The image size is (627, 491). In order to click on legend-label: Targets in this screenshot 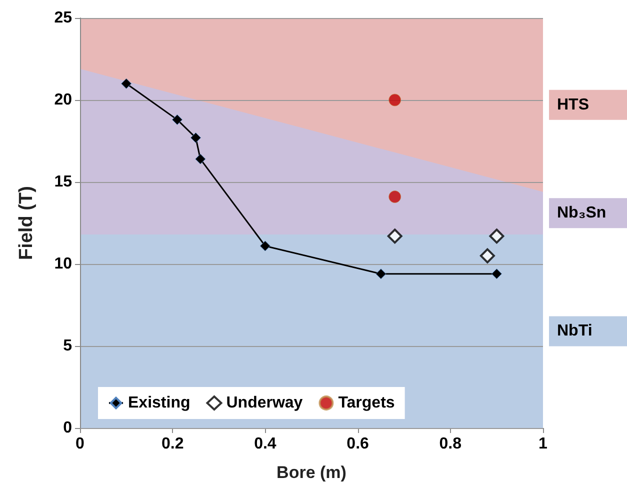, I will do `click(366, 403)`.